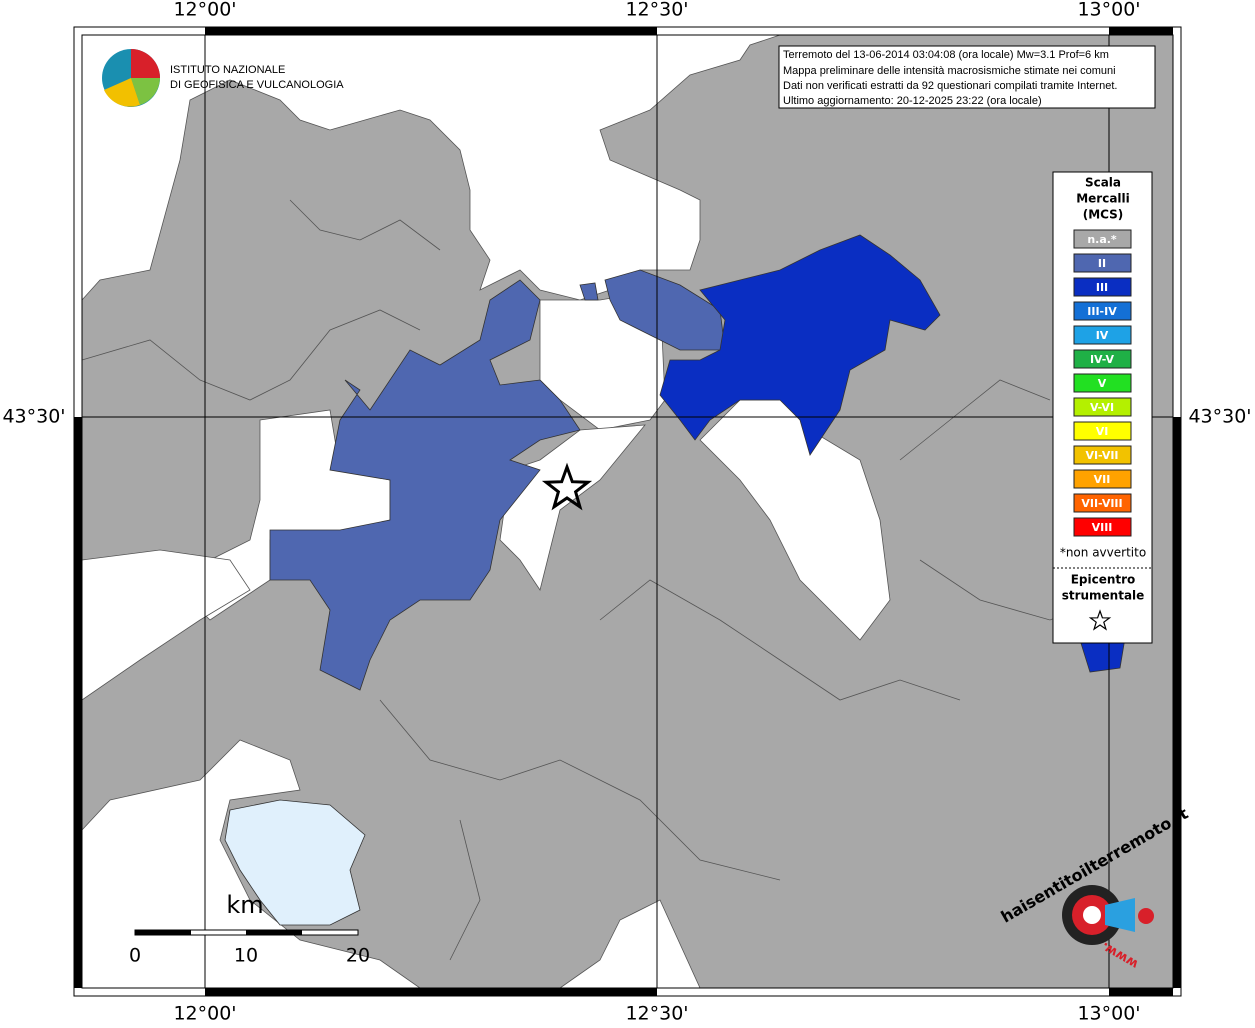 Image resolution: width=1255 pixels, height=1028 pixels. I want to click on legend-label: III, so click(1102, 287).